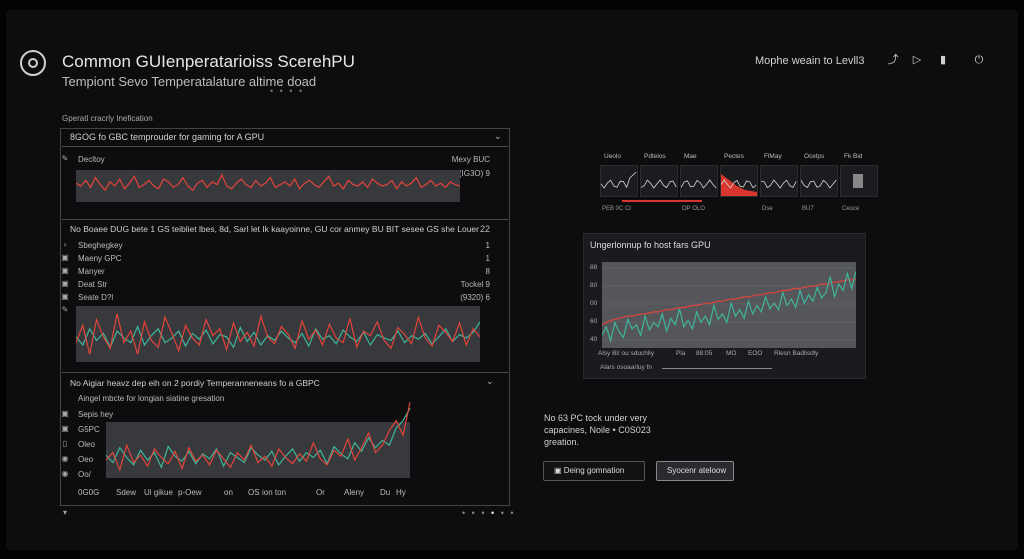 This screenshot has width=1024, height=559. What do you see at coordinates (810, 61) in the screenshot?
I see `header-status-text: Mophe weain to Levll3` at bounding box center [810, 61].